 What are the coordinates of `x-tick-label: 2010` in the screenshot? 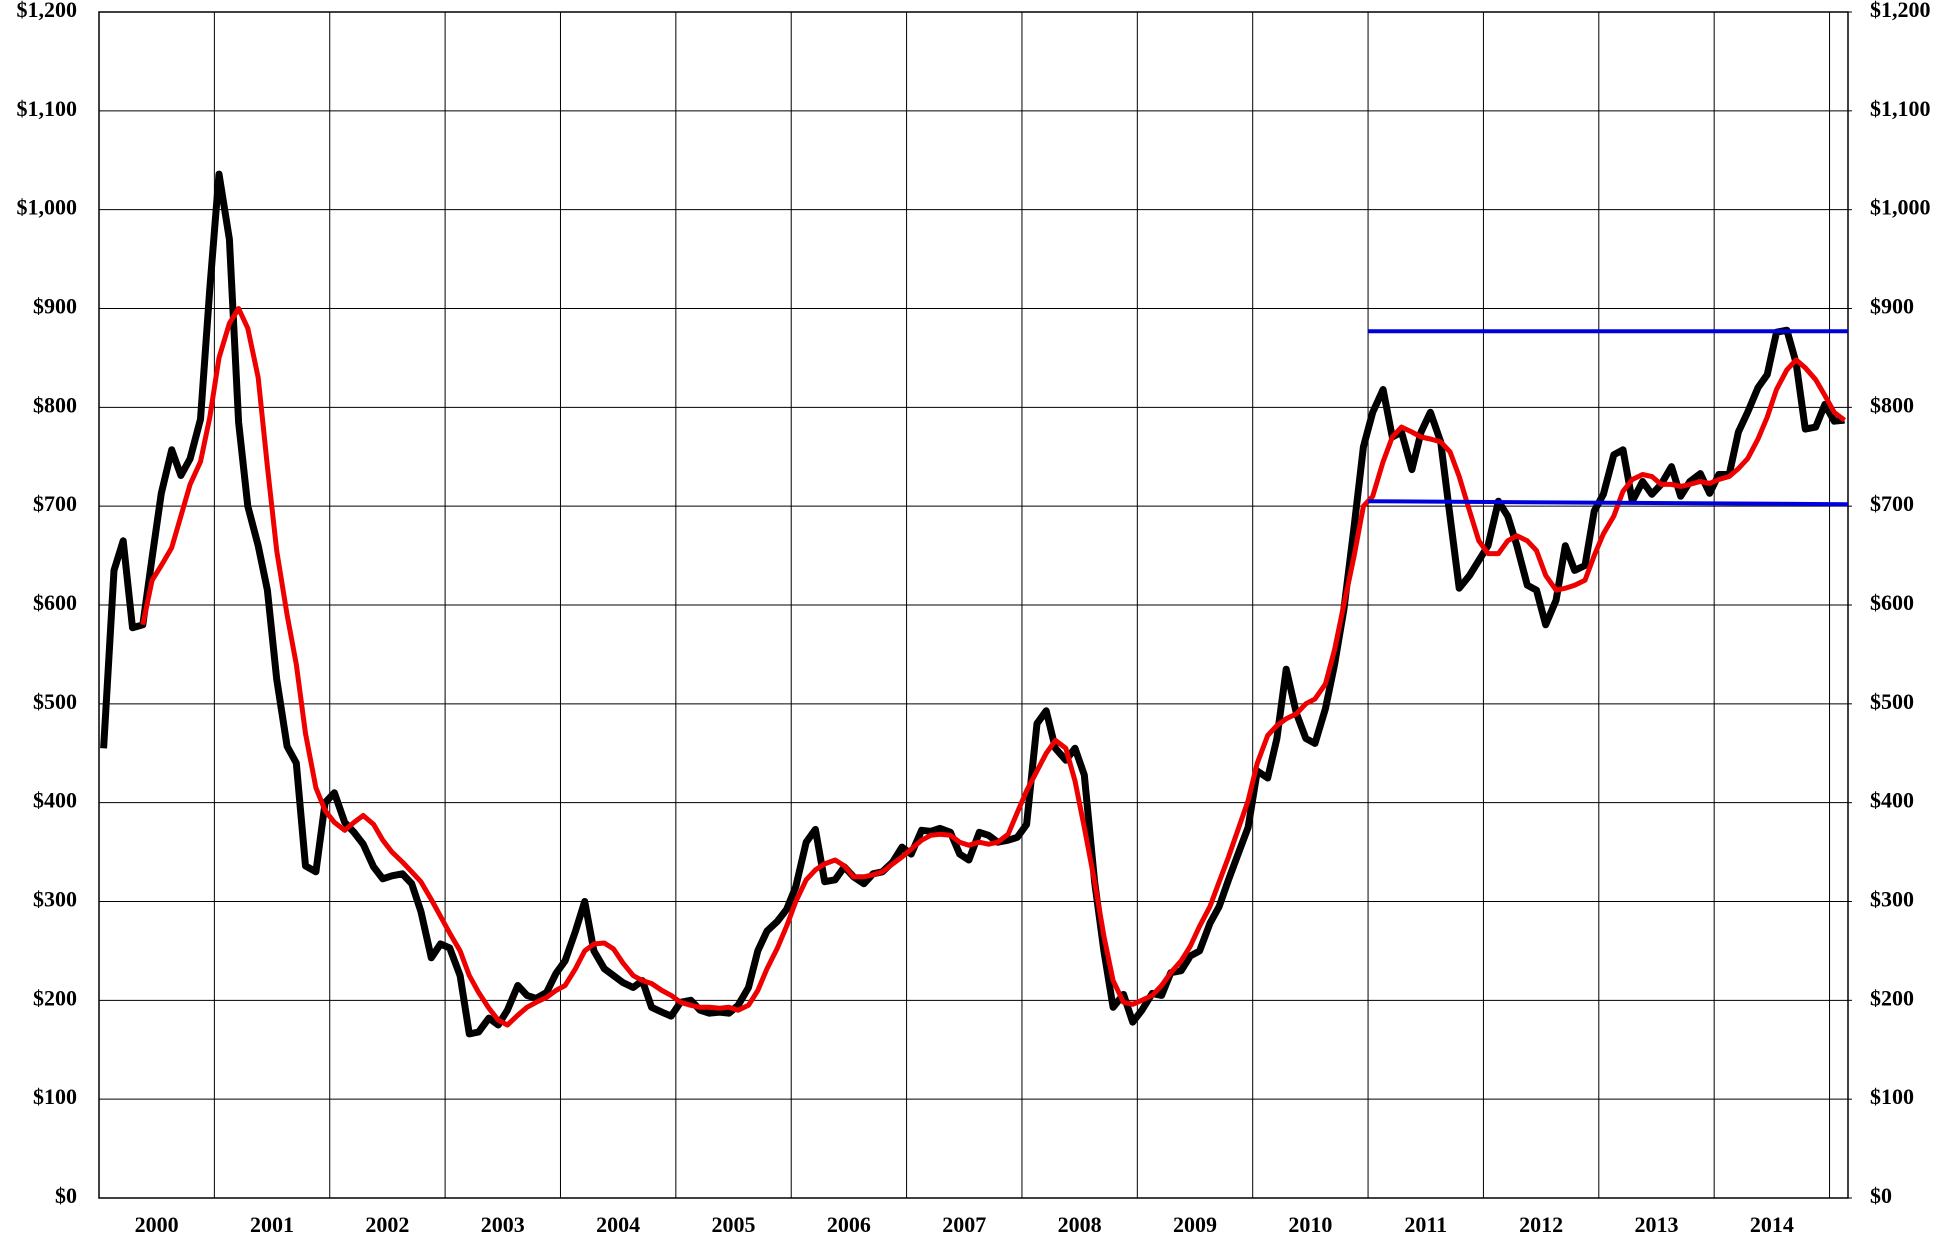 It's located at (1310, 1224).